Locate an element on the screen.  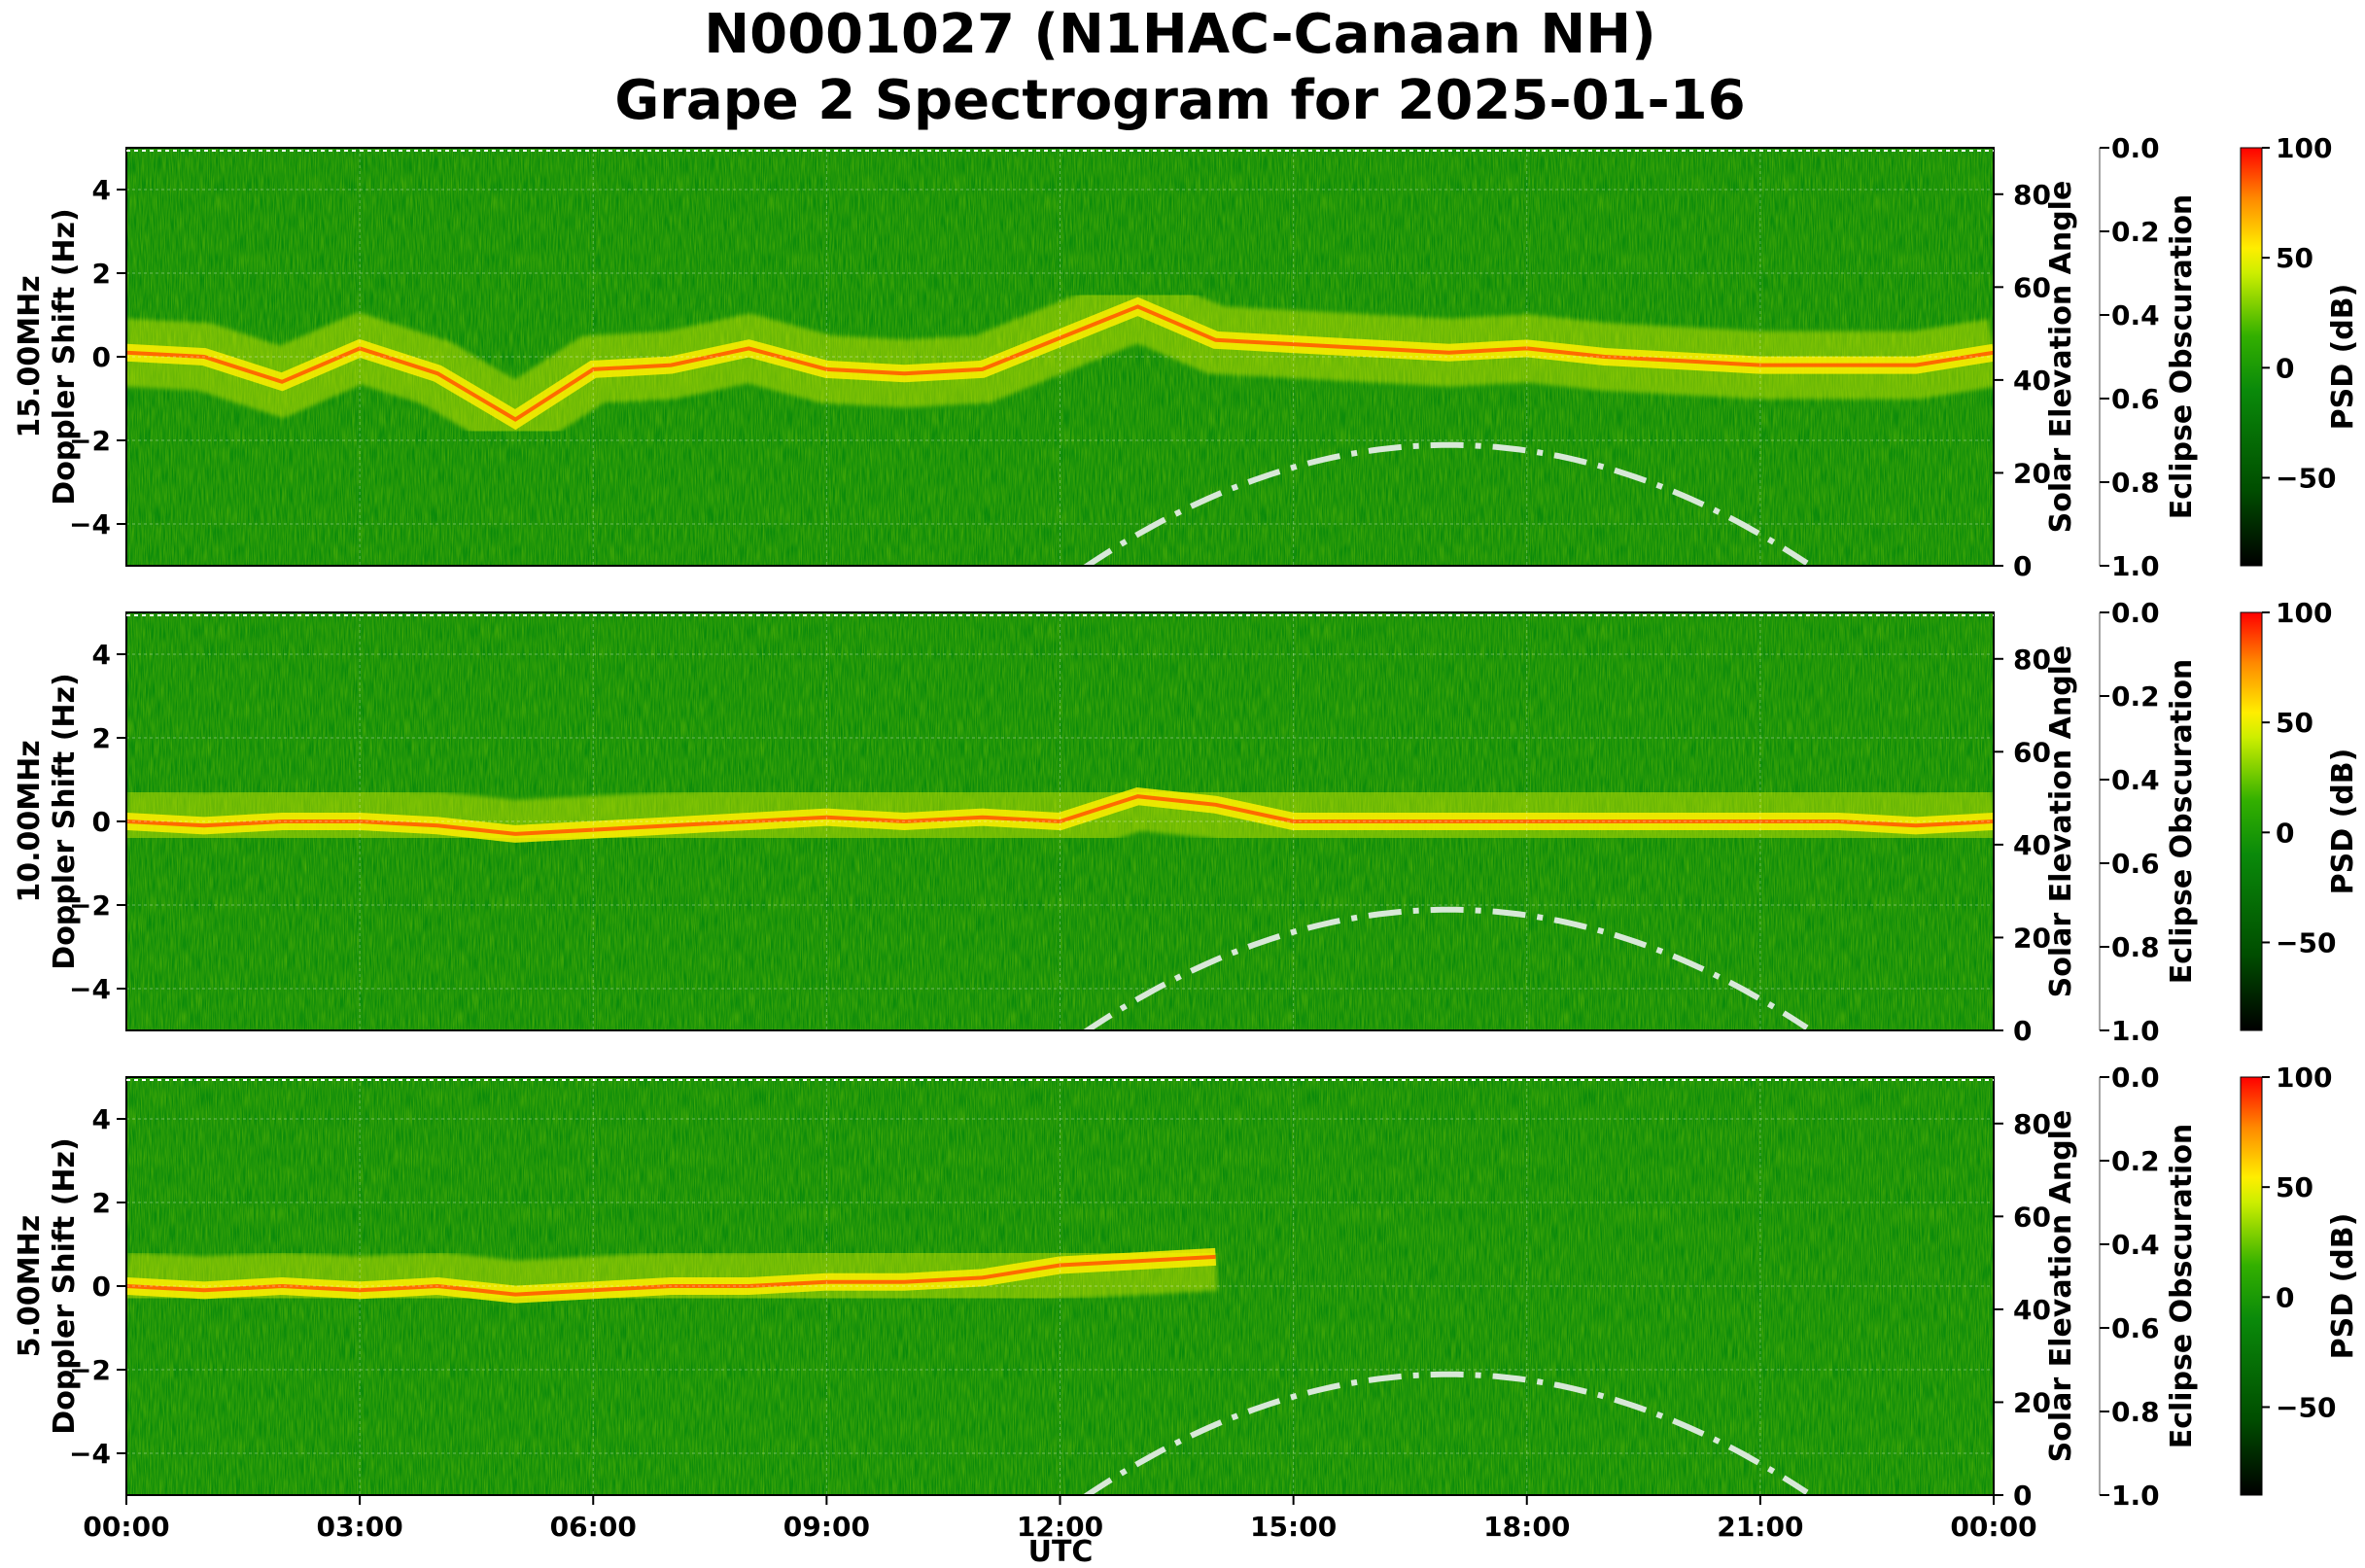
y-axis-label: 5.00MHzDoppler Shift (Hz) is located at coordinates (47, 1285).